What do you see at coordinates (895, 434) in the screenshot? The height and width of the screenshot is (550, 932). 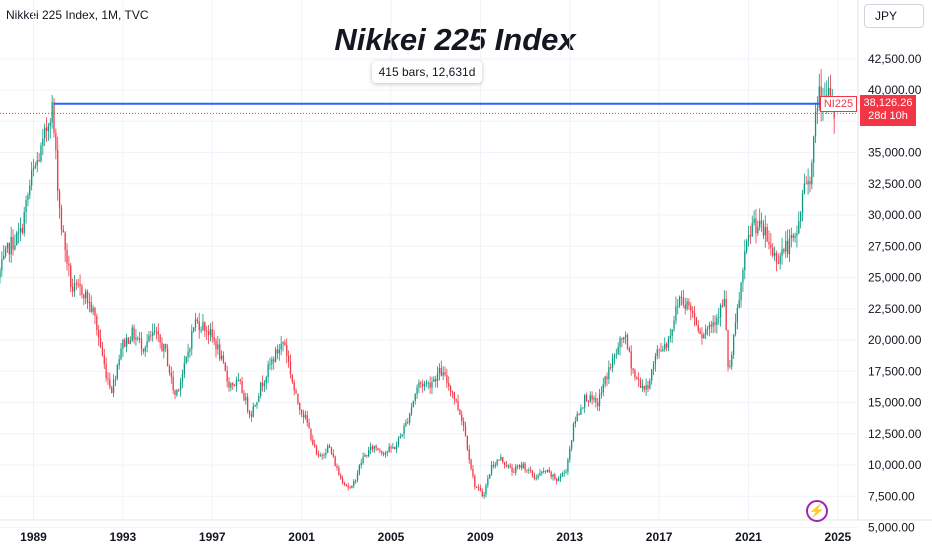 I see `y-tick-label: 12,500.00` at bounding box center [895, 434].